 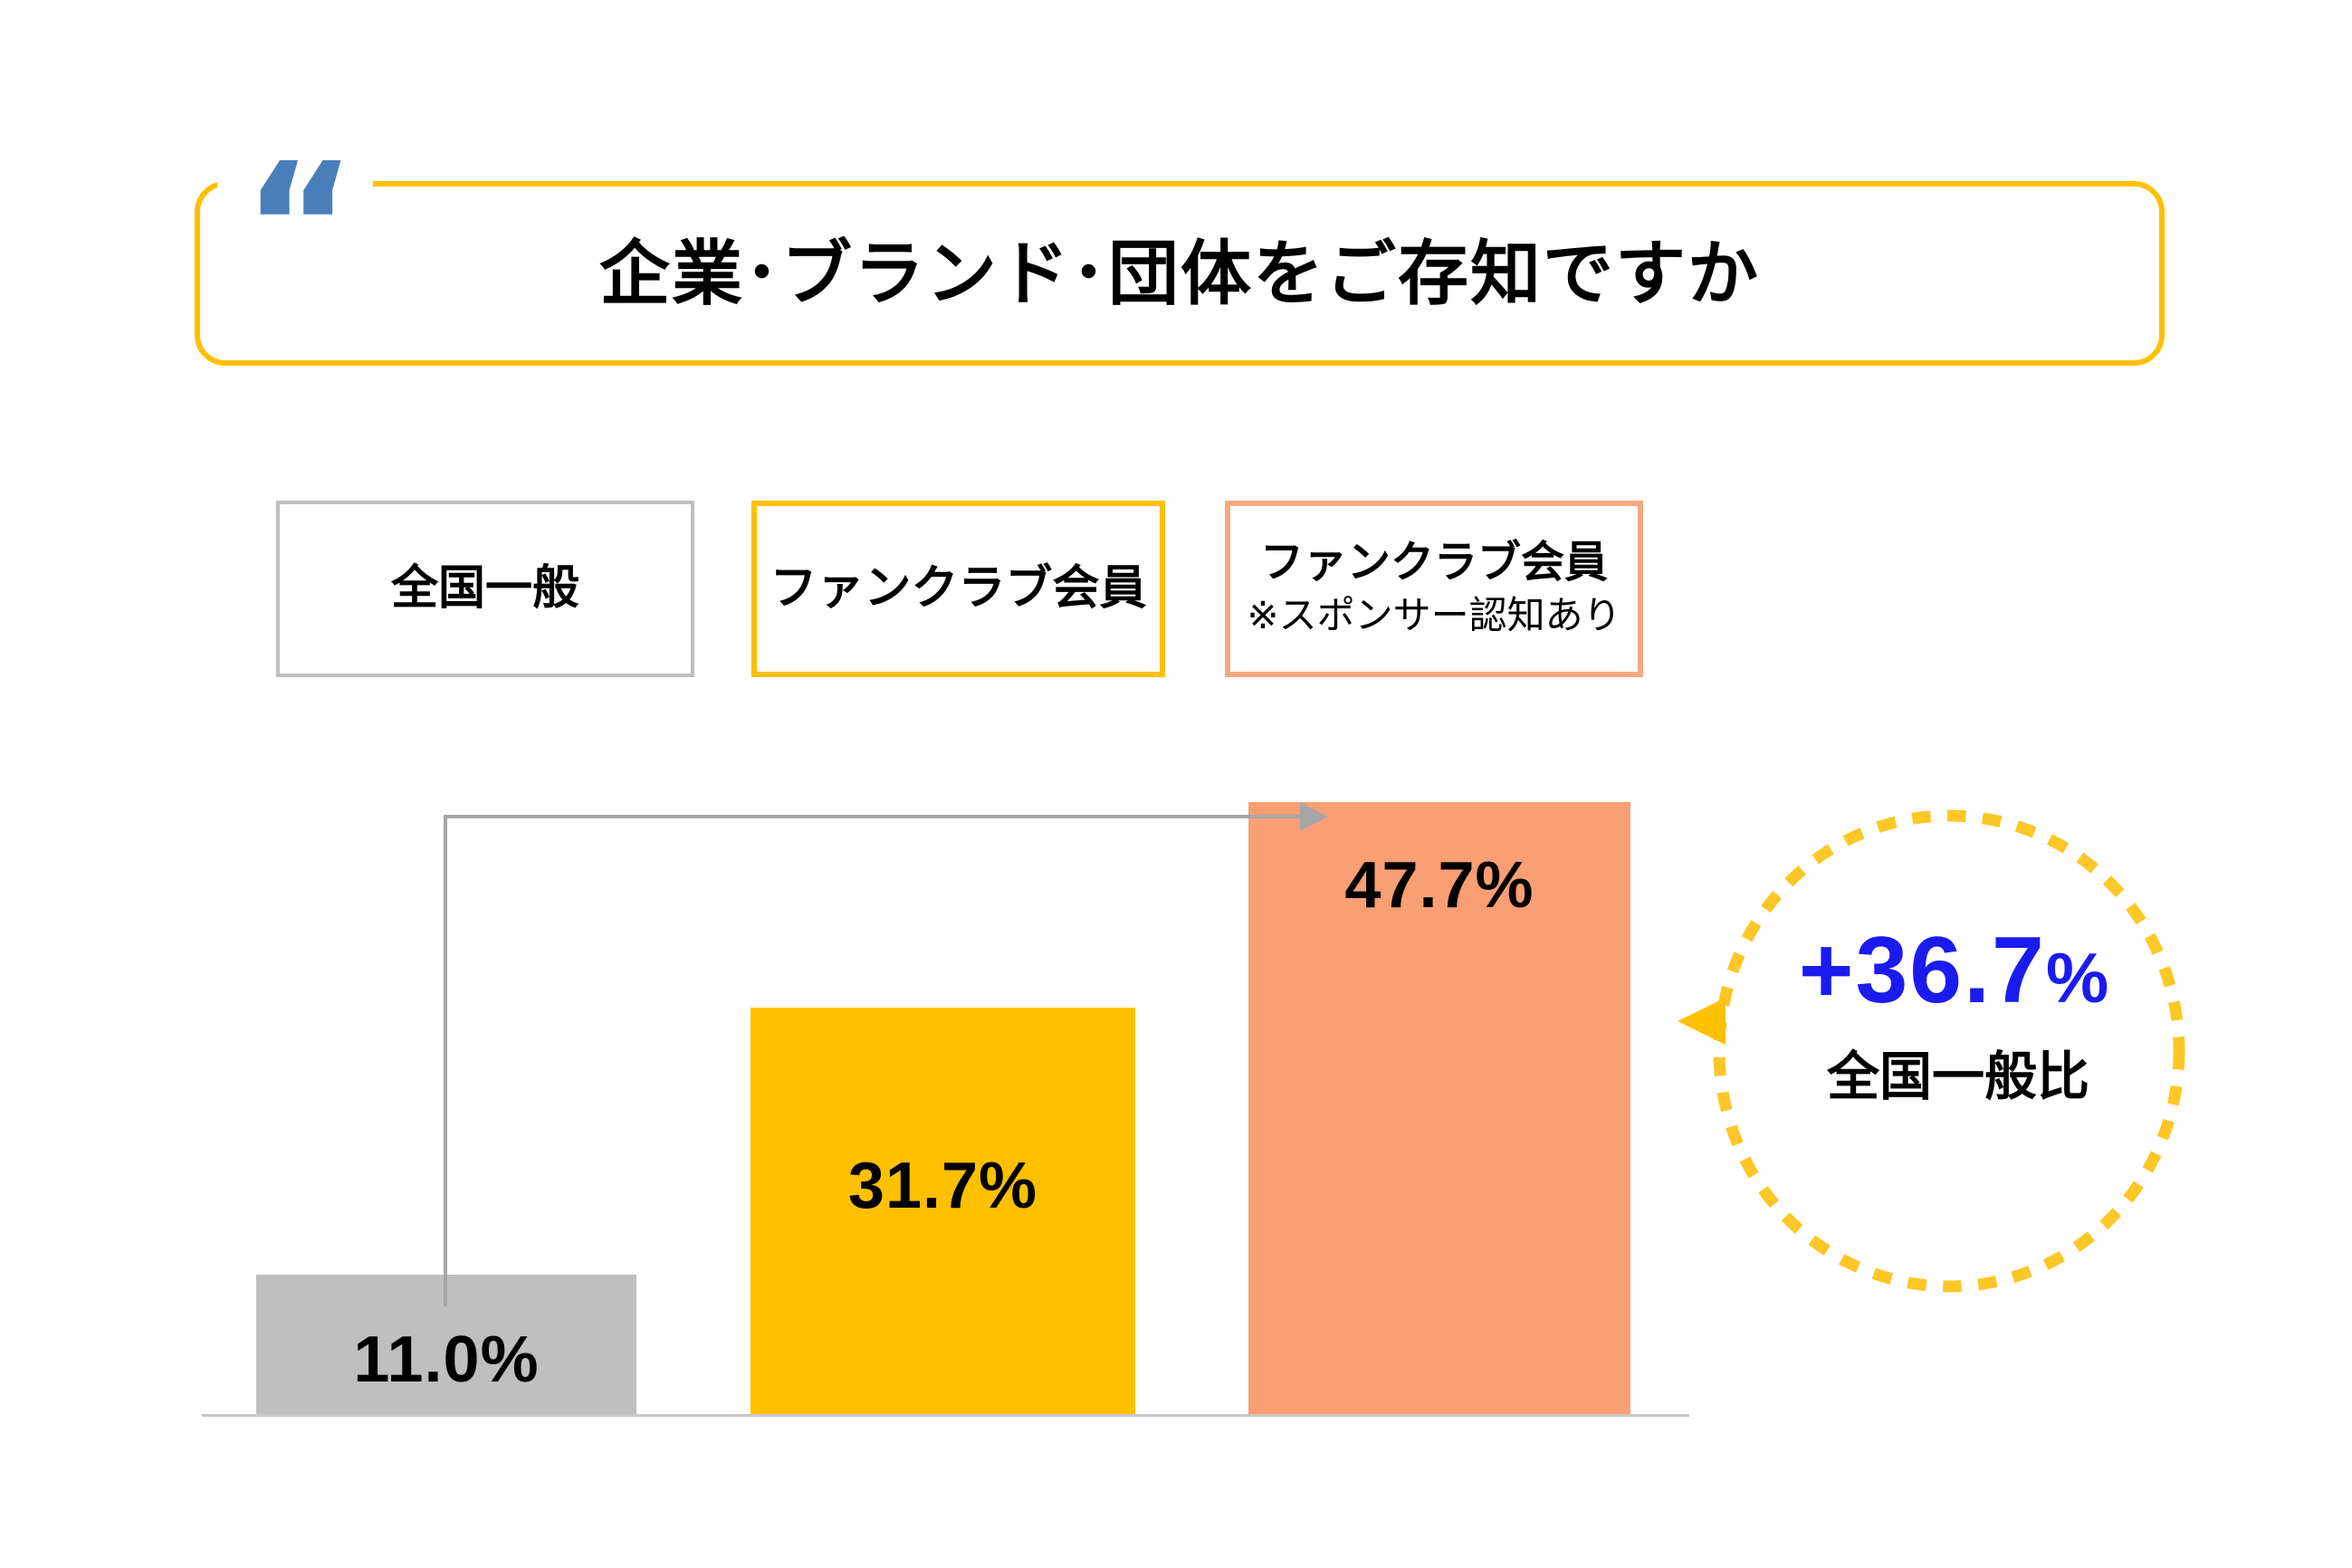 I want to click on difference-value: +36.7%, so click(x=1954, y=974).